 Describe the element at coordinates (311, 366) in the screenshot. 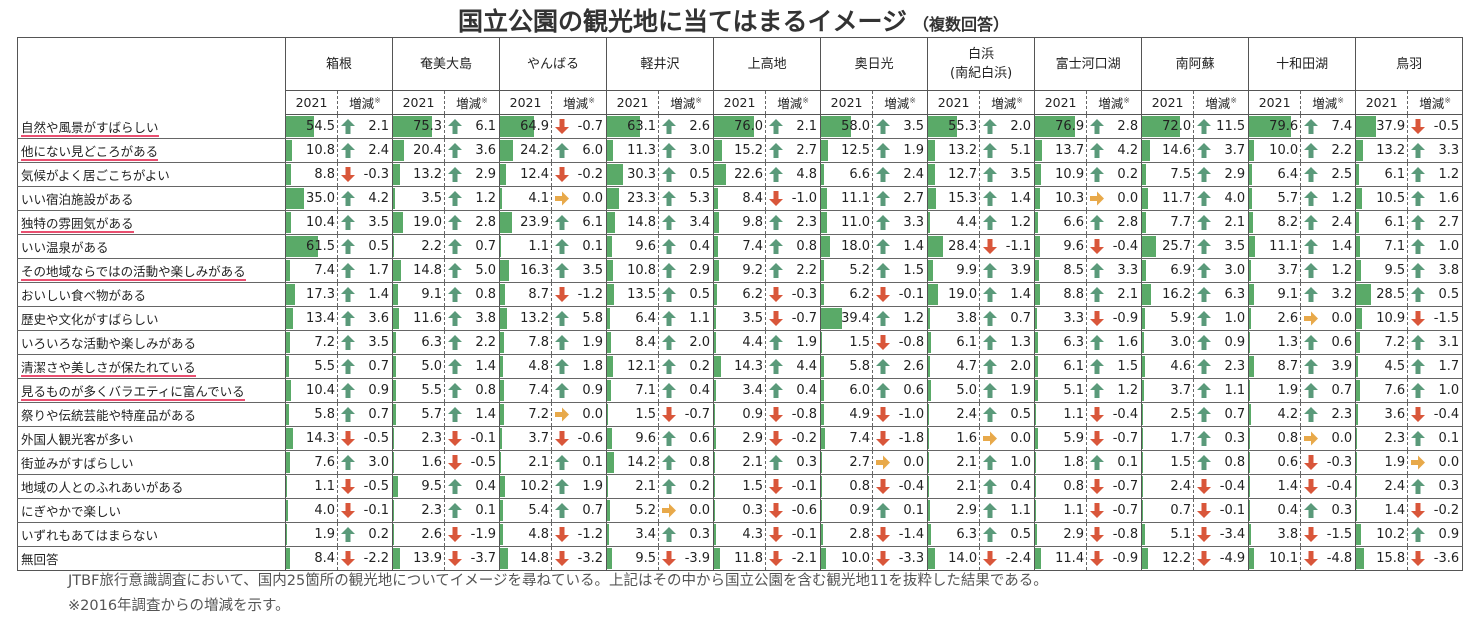

I see `value-cell: 5.5` at that location.